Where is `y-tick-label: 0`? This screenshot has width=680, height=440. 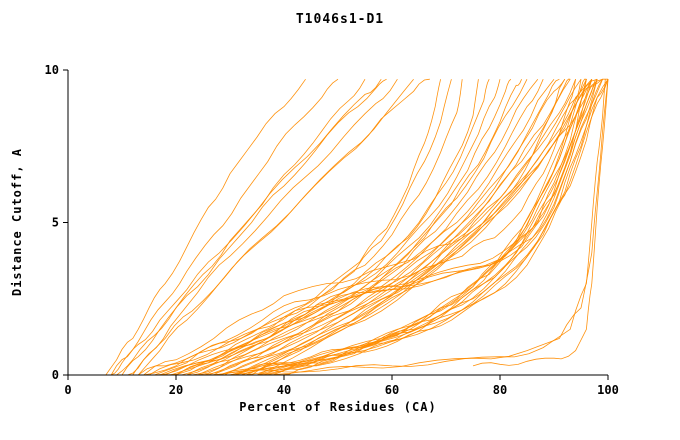 y-tick-label: 0 is located at coordinates (55, 375).